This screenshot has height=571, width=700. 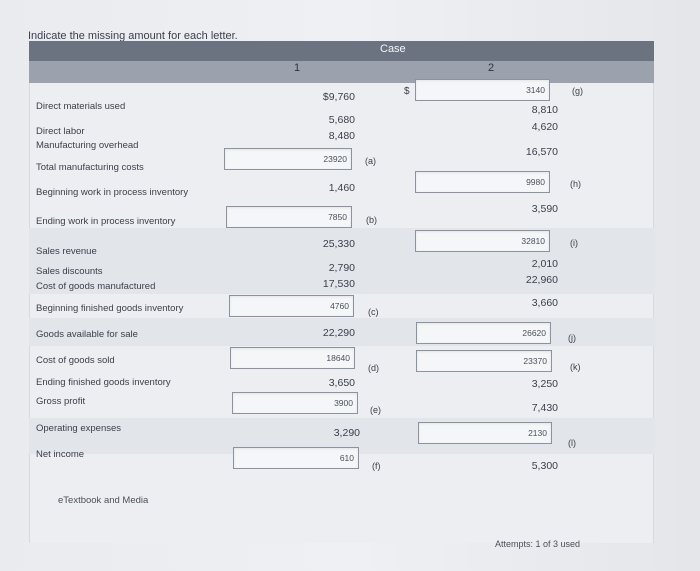 What do you see at coordinates (288, 159) in the screenshot?
I see `answer-input-a: 23920` at bounding box center [288, 159].